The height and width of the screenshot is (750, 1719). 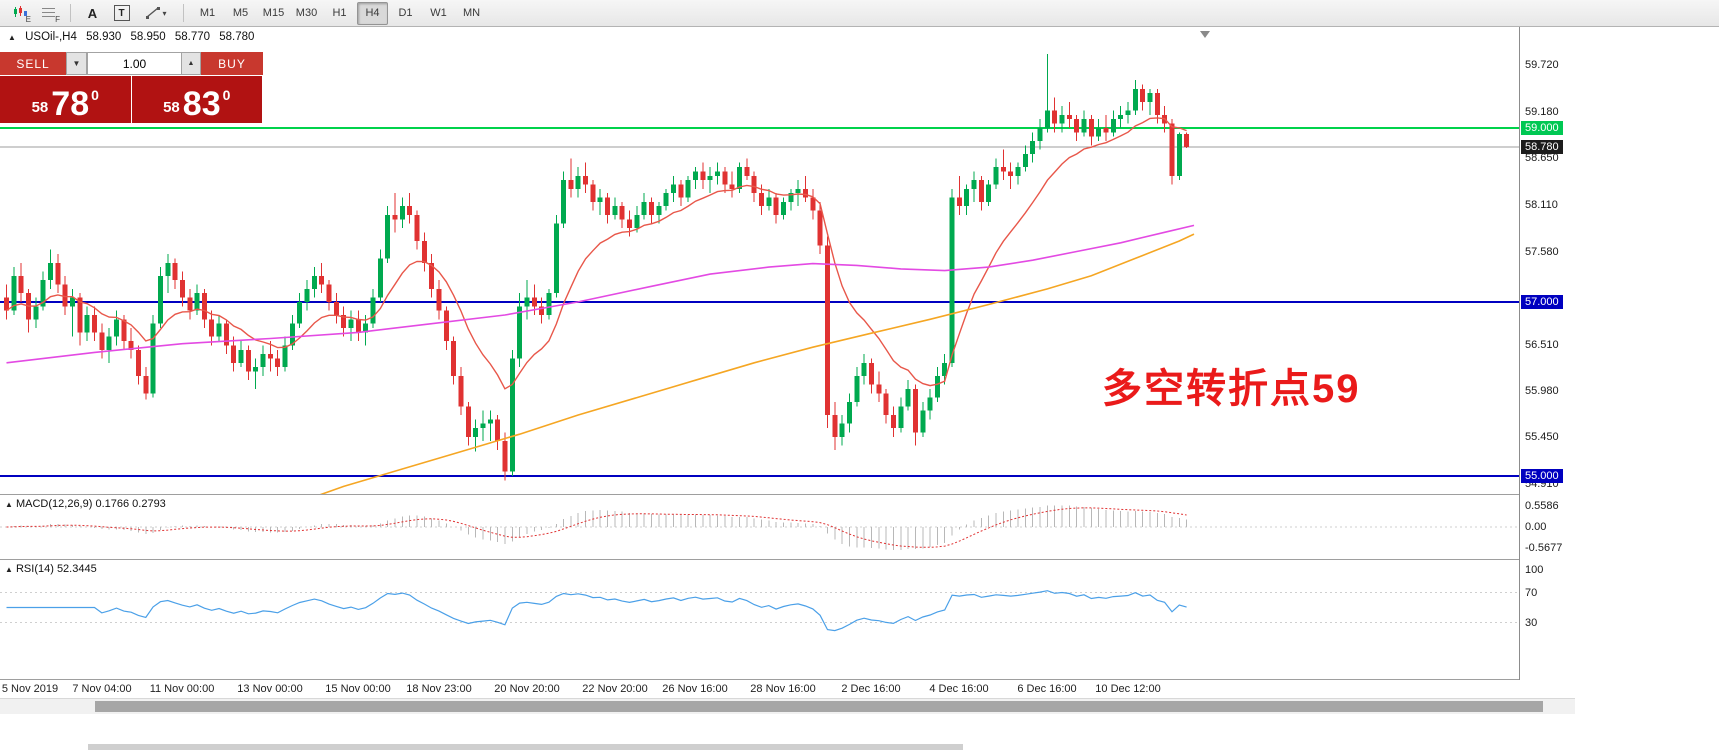 I want to click on timeframe-button-d1: D1, so click(x=405, y=13).